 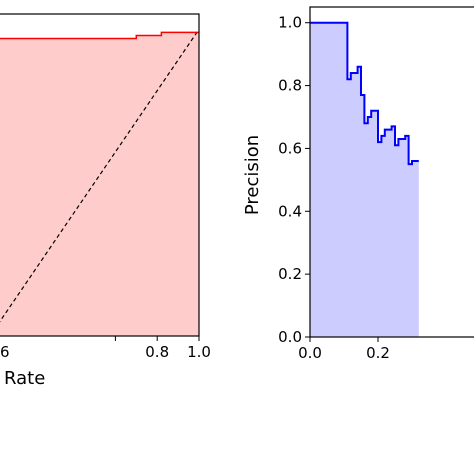 I want to click on x-tick-label: 0.0, so click(x=310, y=353).